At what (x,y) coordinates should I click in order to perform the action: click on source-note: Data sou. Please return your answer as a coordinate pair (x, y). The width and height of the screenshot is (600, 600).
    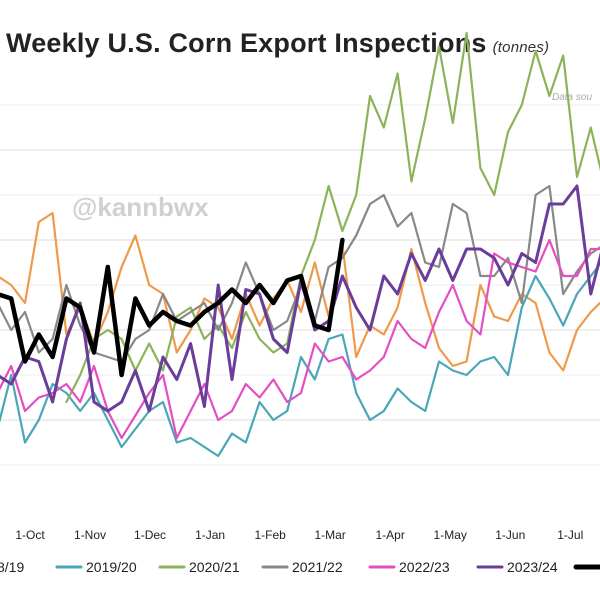
    Looking at the image, I should click on (572, 97).